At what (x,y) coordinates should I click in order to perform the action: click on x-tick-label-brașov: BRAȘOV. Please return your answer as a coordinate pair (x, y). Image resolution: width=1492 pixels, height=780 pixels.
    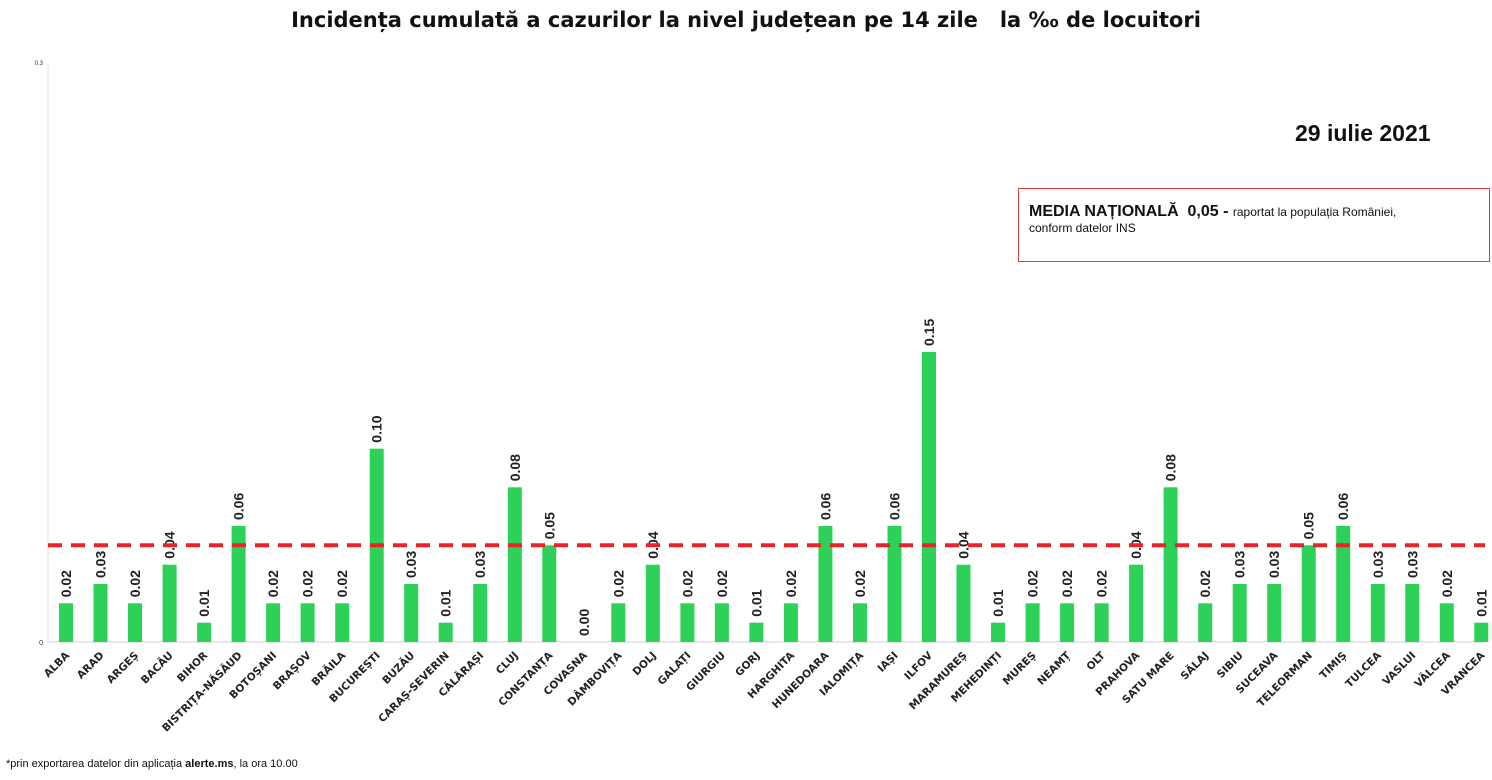
    Looking at the image, I should click on (292, 670).